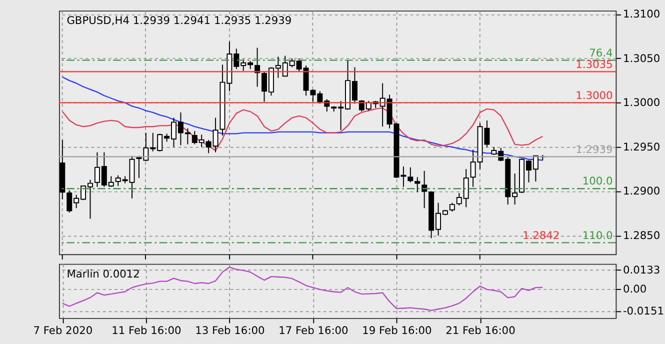 This screenshot has height=354, width=665. I want to click on y-tick-label: 0.00, so click(634, 289).